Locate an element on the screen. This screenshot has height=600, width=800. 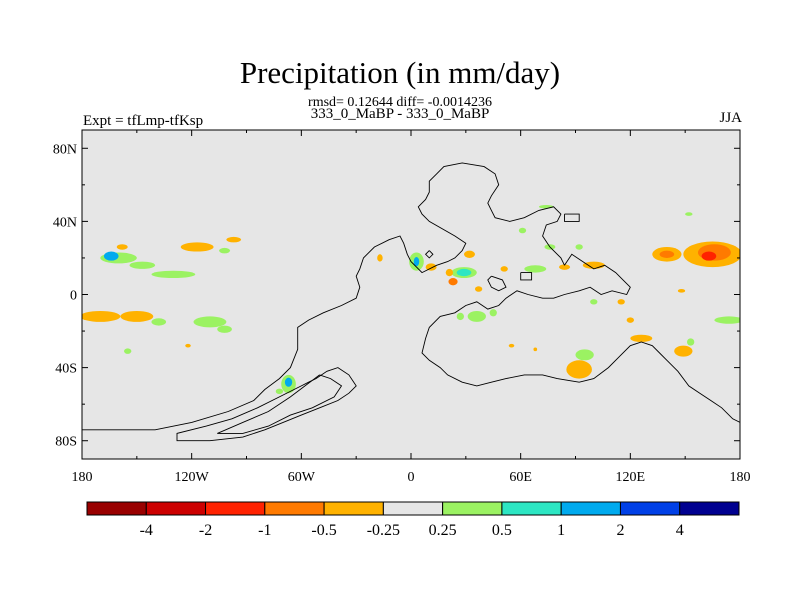
y-tick-label: 40S is located at coordinates (66, 369).